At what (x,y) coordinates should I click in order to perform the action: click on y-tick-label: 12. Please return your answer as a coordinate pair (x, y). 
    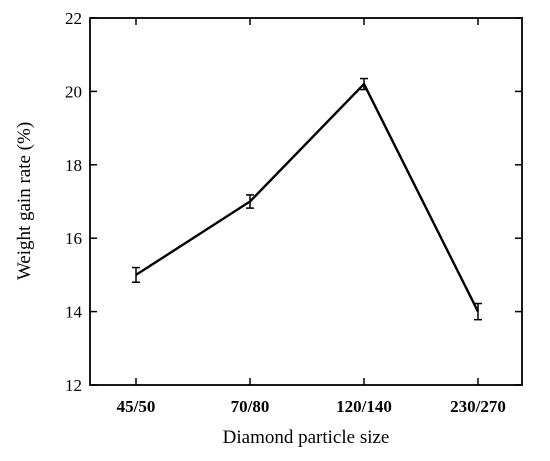
    Looking at the image, I should click on (73, 385).